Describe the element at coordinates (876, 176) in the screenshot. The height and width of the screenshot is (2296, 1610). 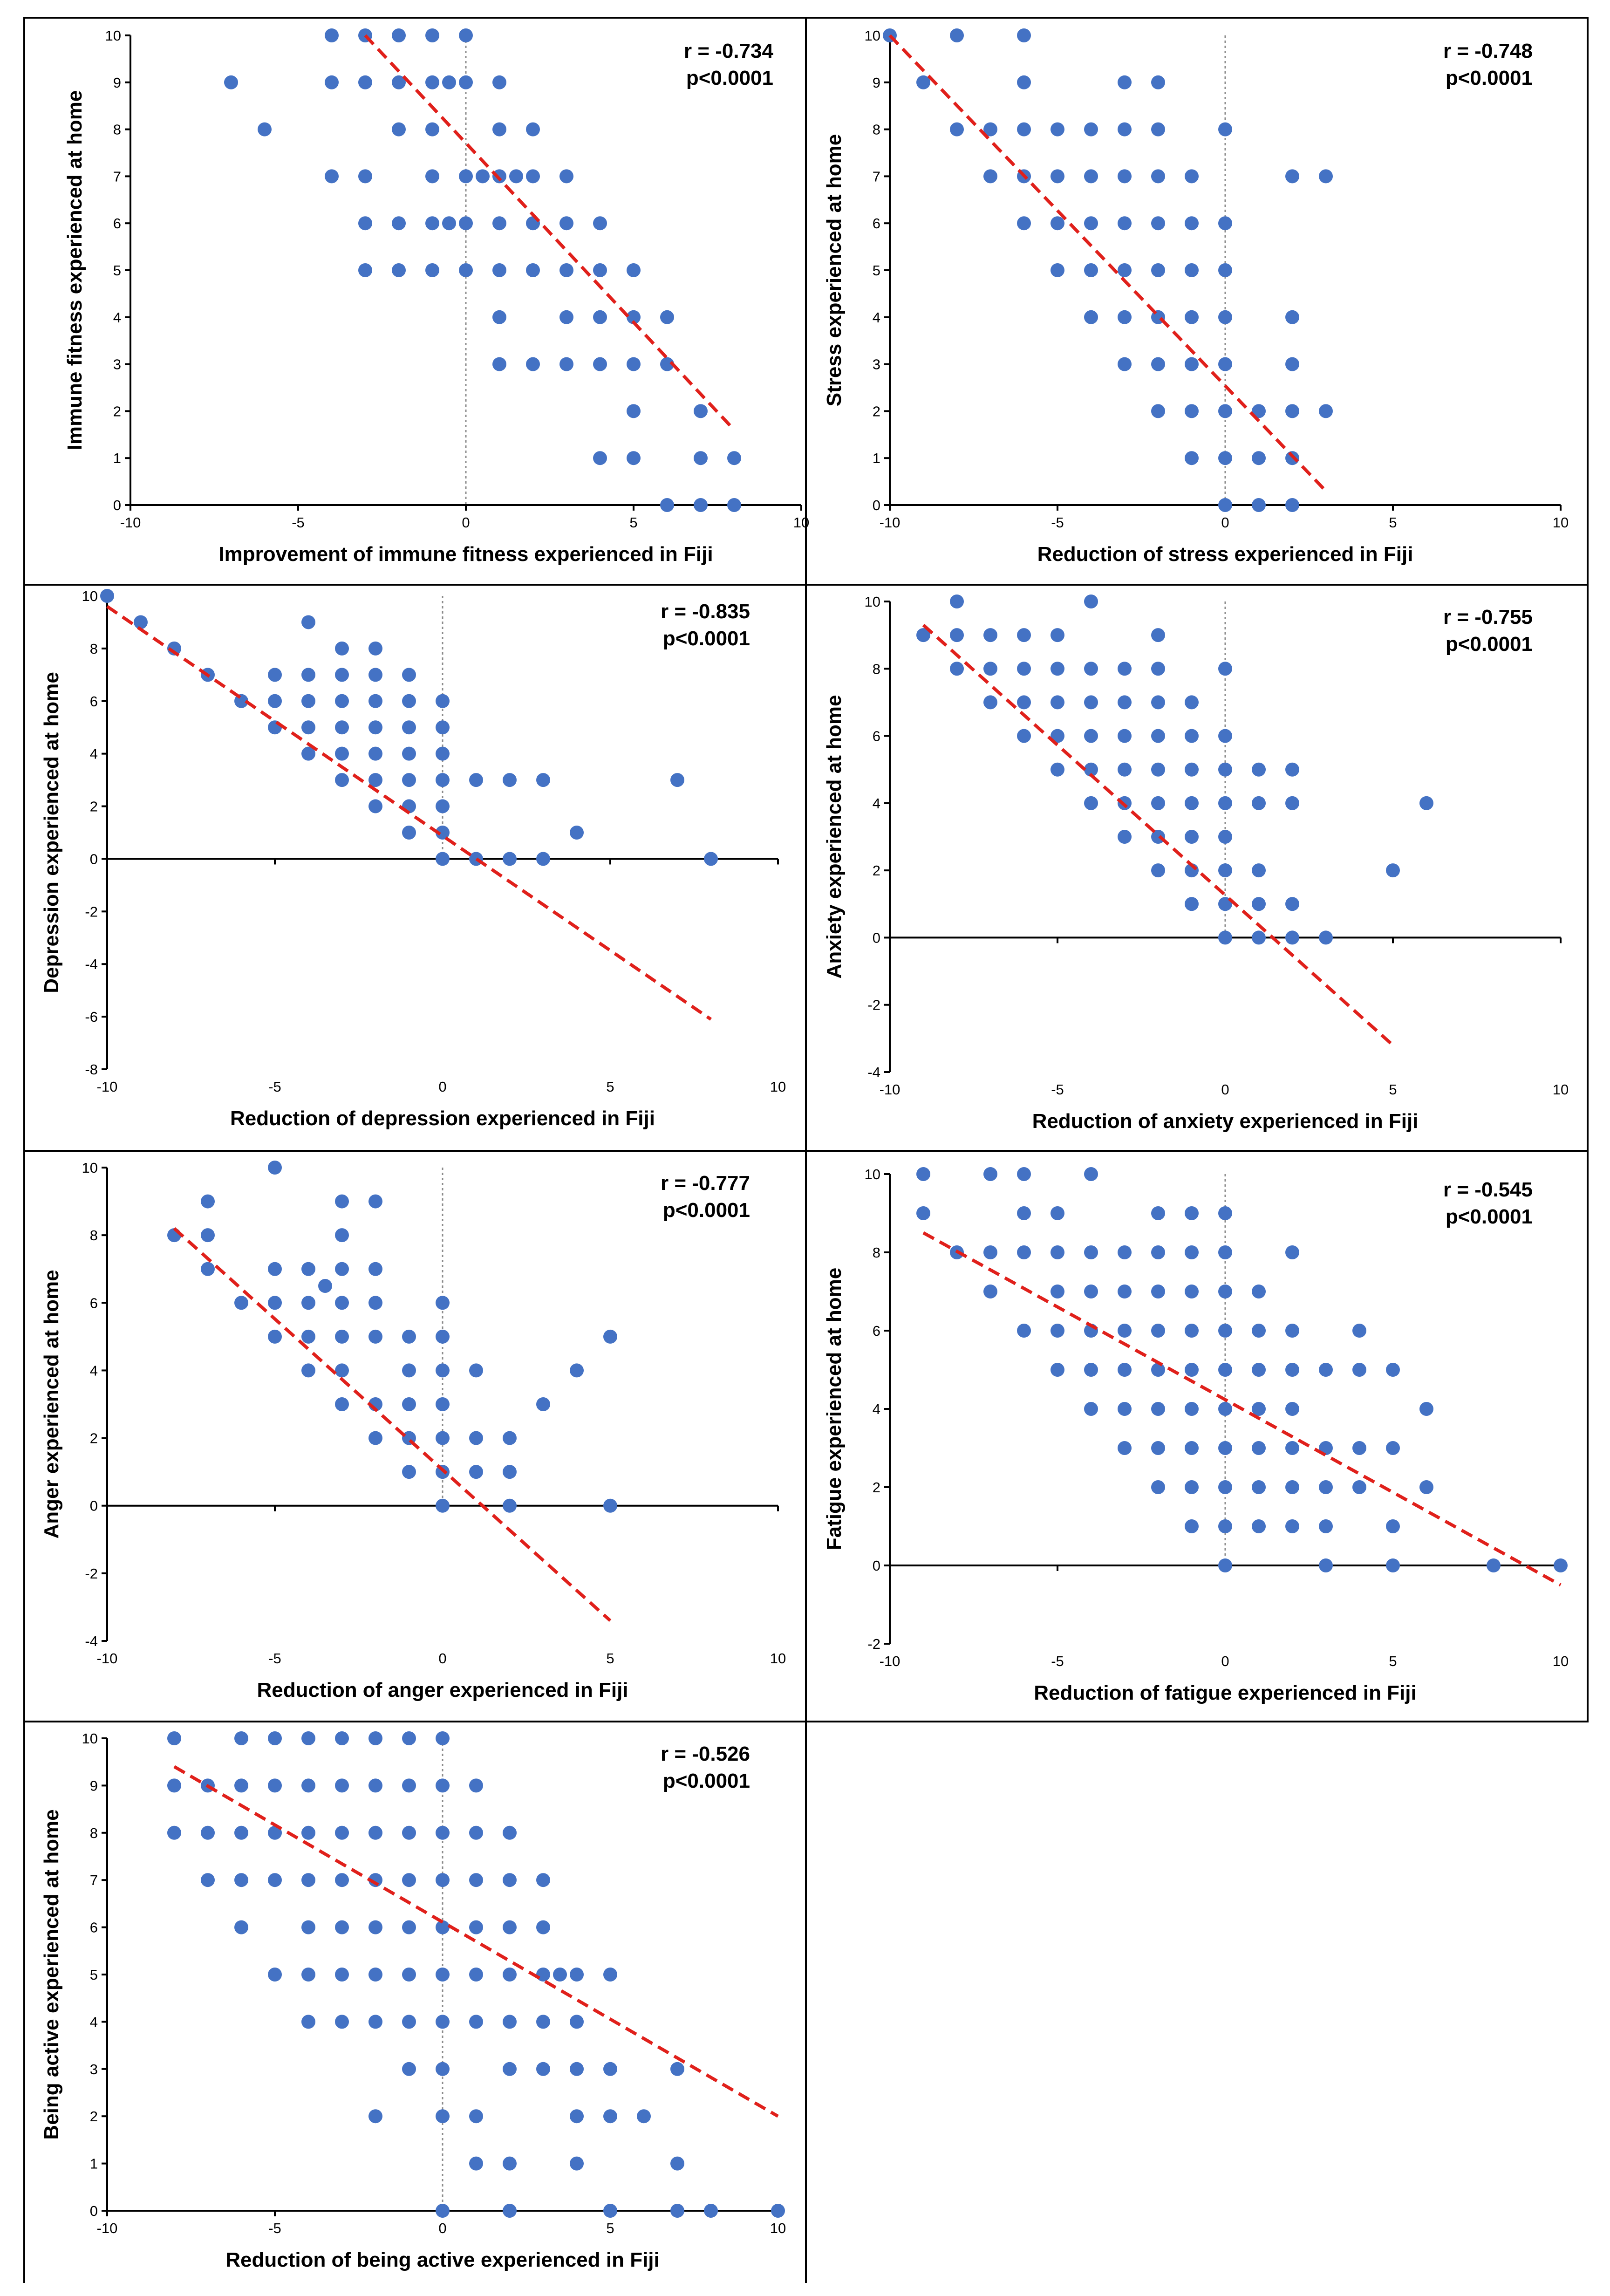
I see `y-tick-label: 7` at that location.